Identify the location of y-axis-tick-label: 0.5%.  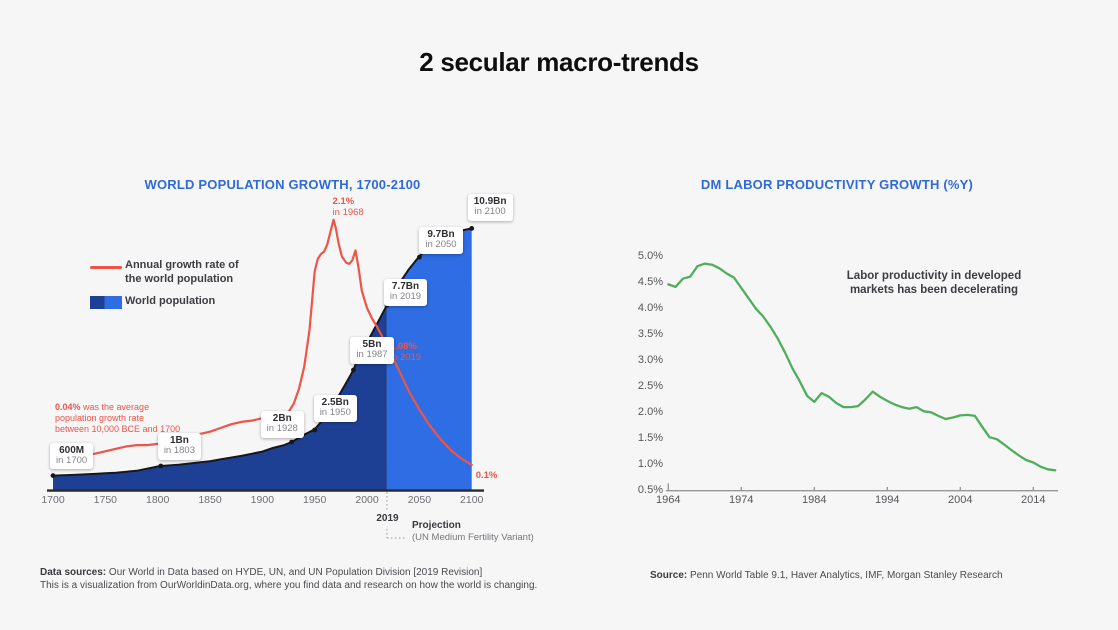
(650, 489).